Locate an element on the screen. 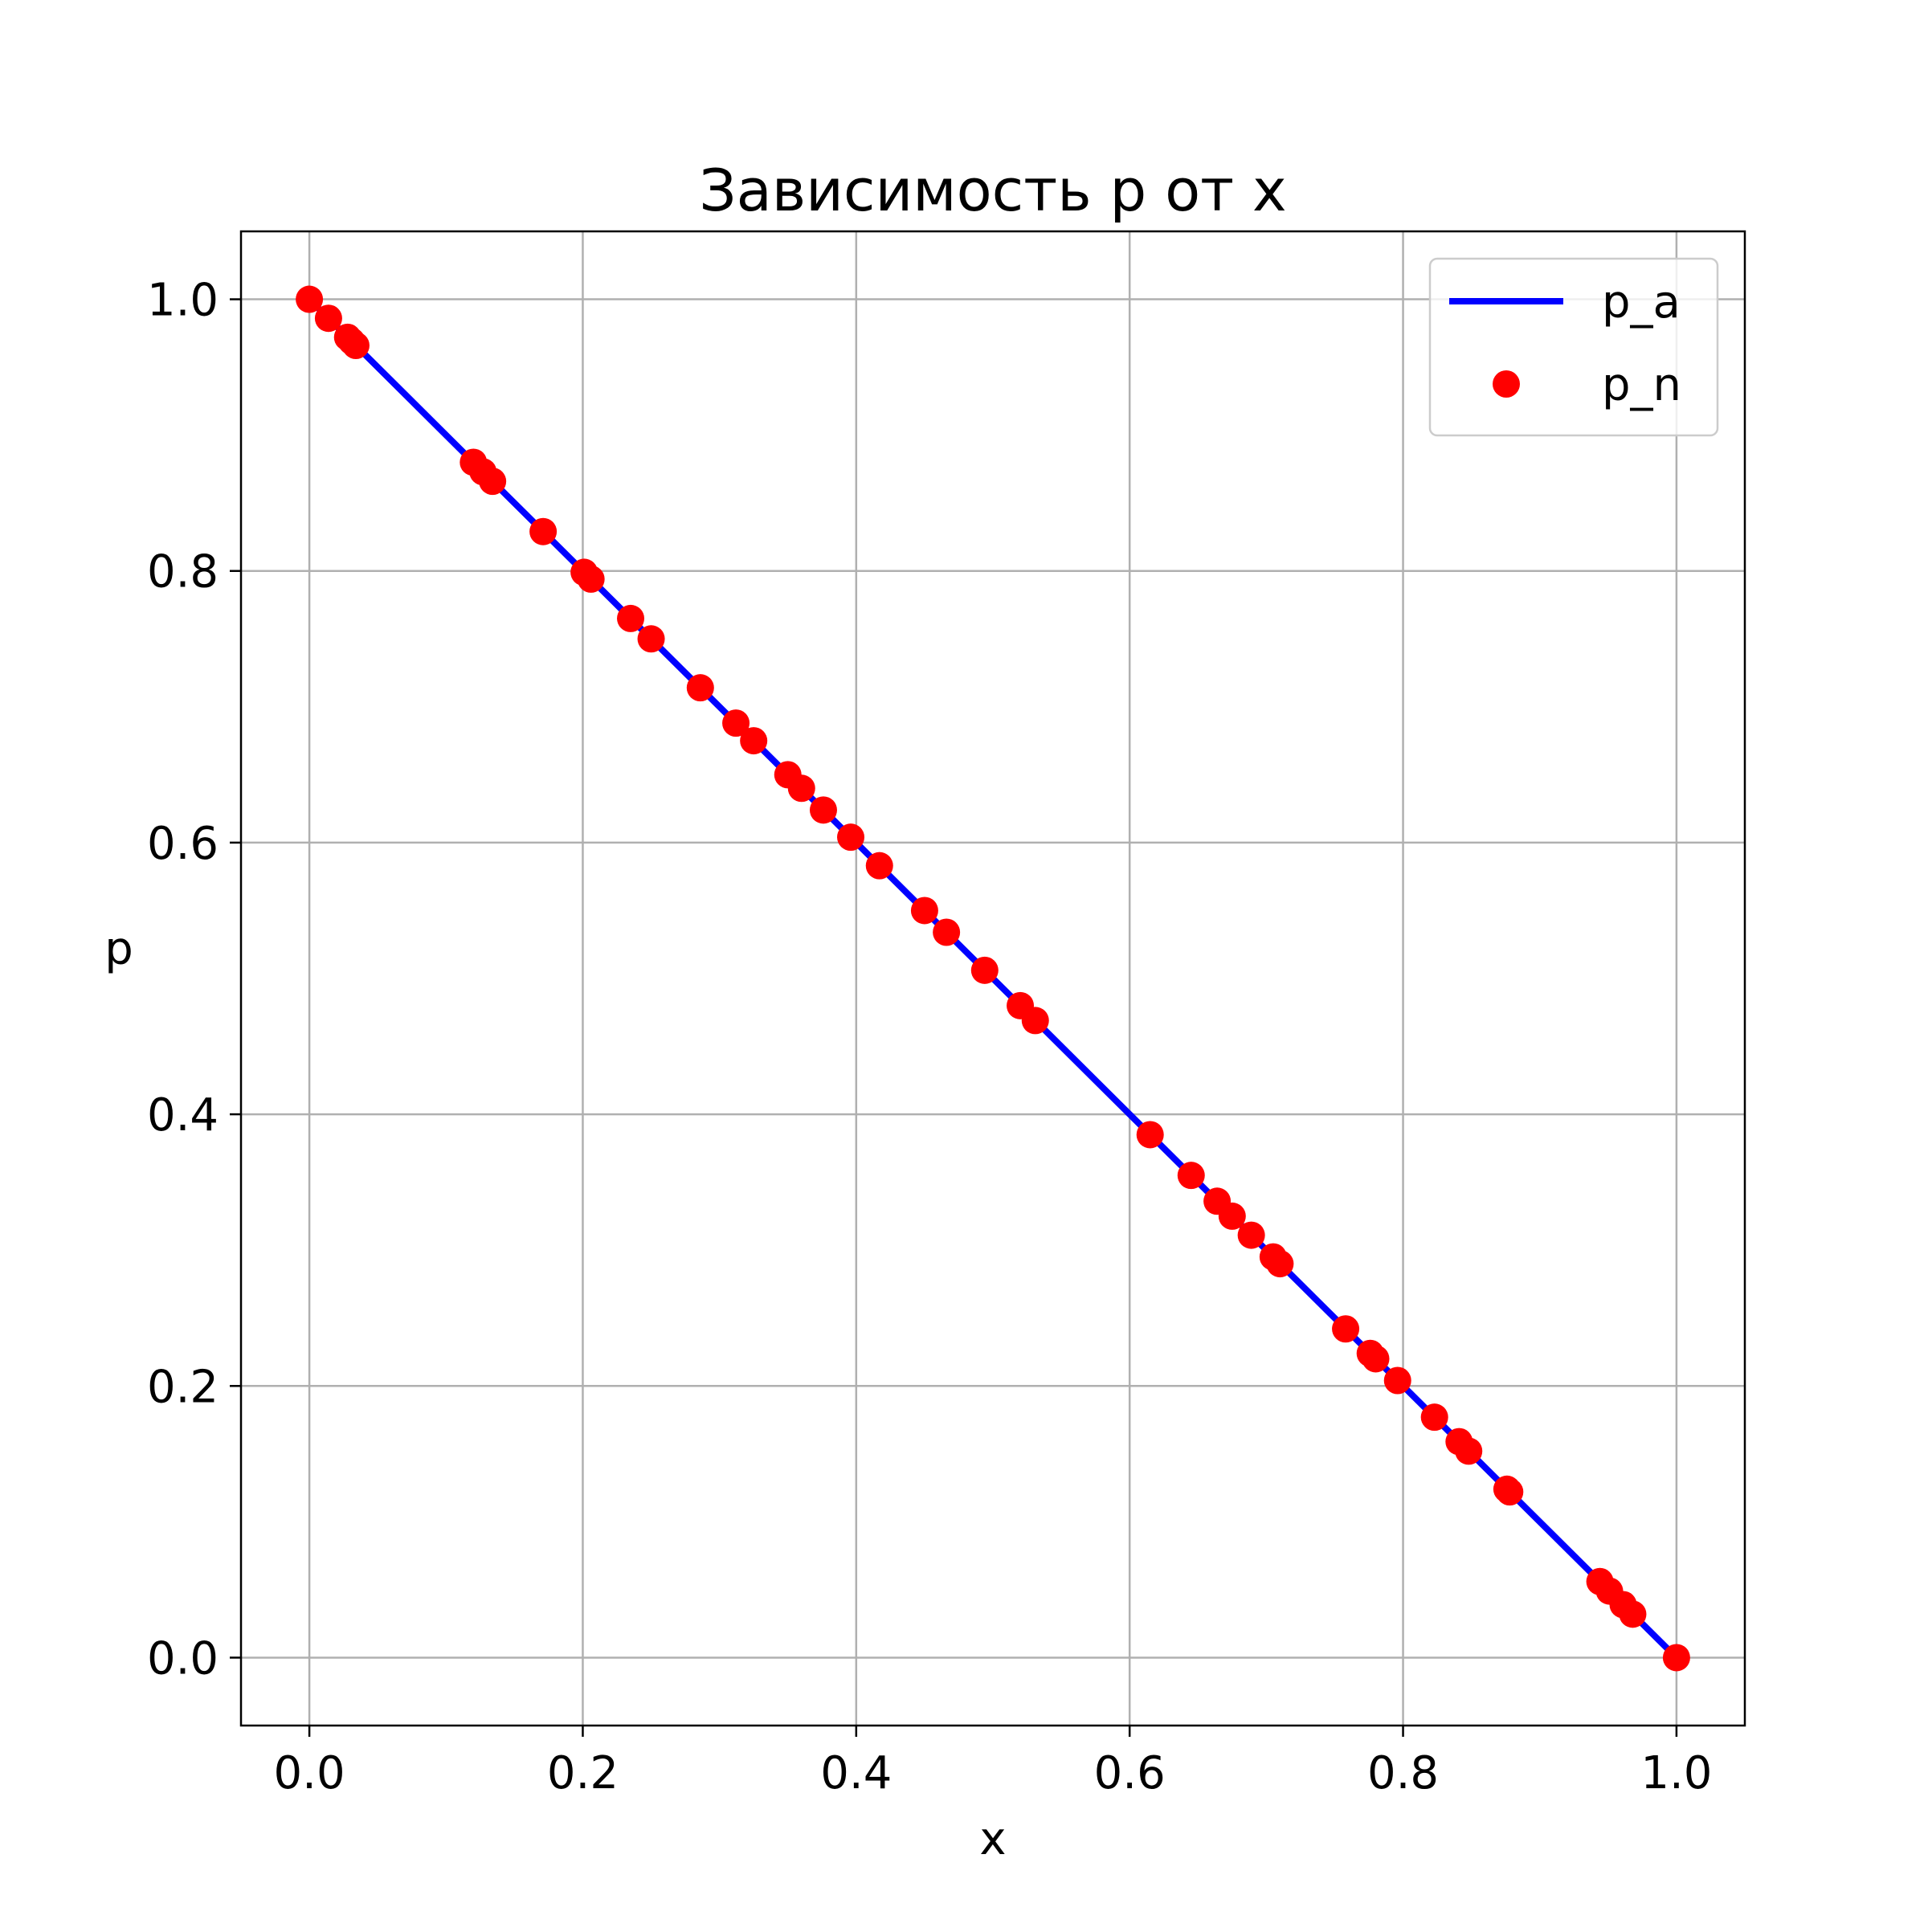 The width and height of the screenshot is (1928, 1932). y-axis-label: p is located at coordinates (119, 949).